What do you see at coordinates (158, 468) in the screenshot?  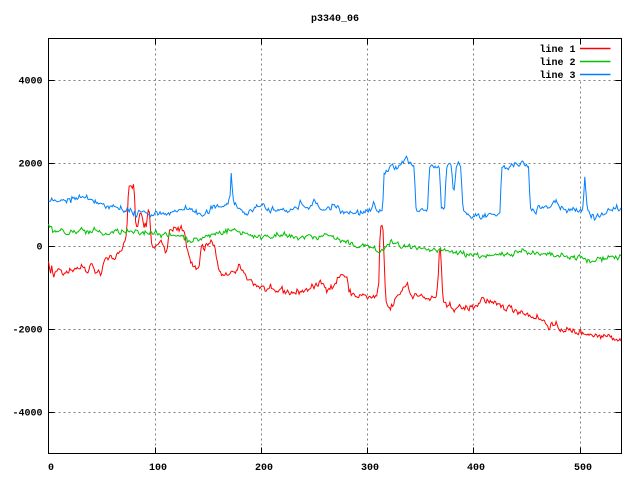 I see `svg-text: 100` at bounding box center [158, 468].